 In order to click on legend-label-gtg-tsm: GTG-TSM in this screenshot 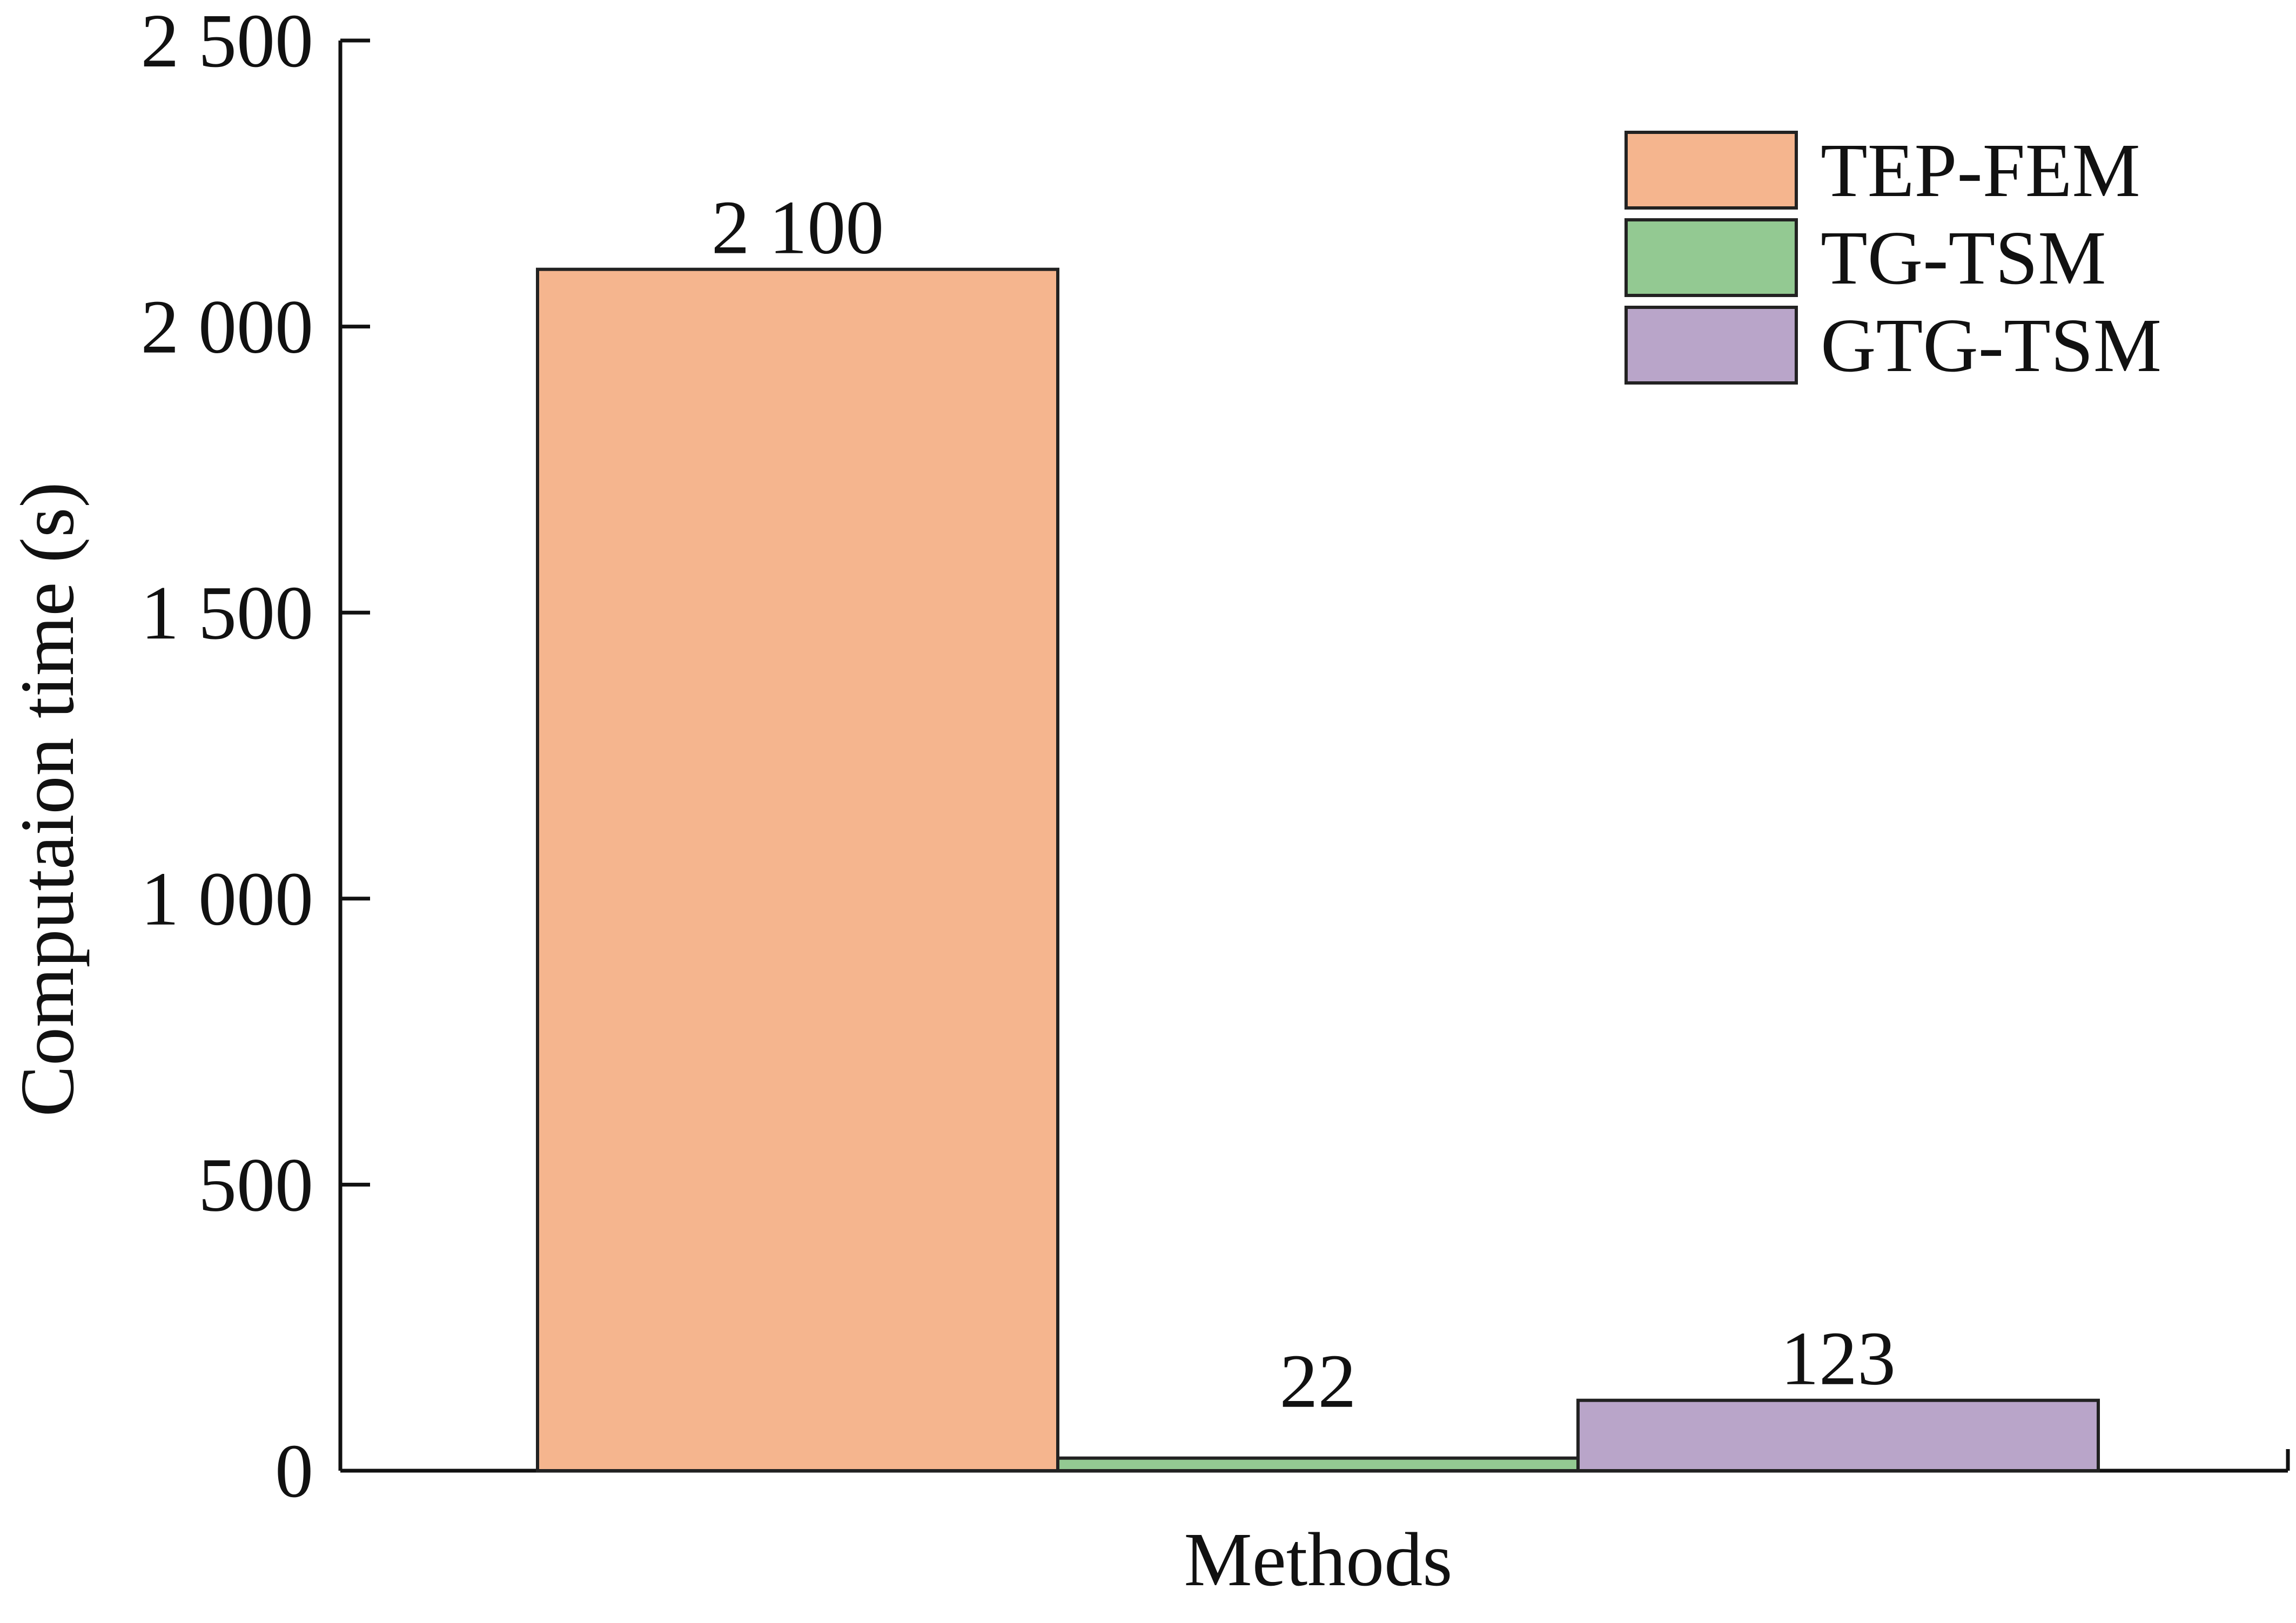, I will do `click(1991, 345)`.